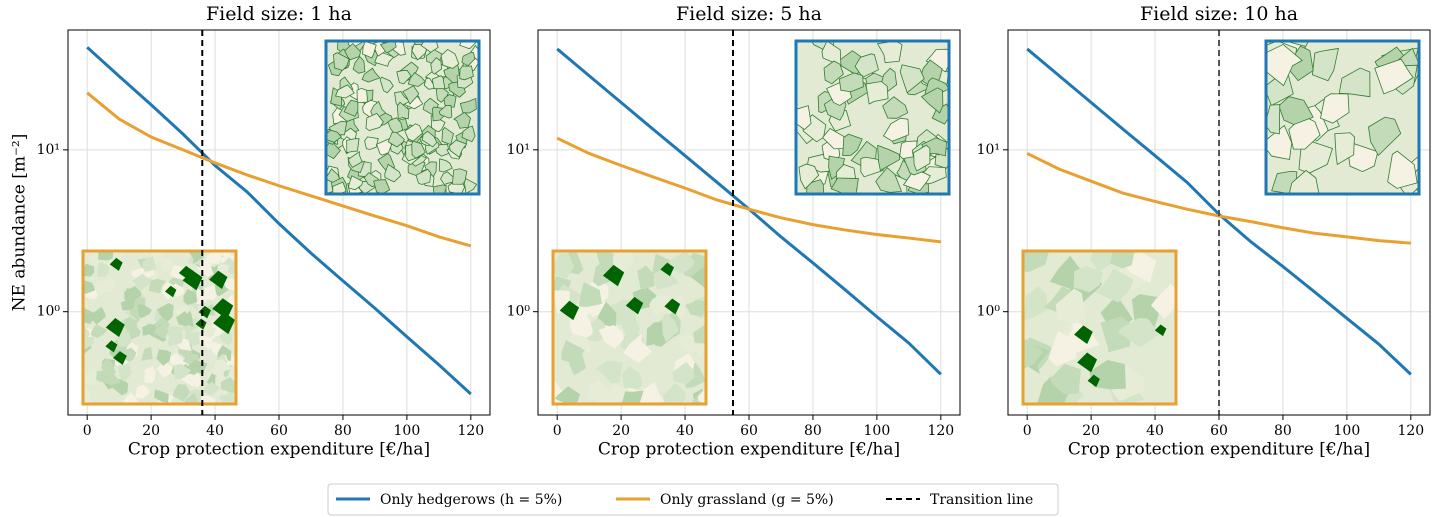 This screenshot has height=517, width=1447. What do you see at coordinates (1219, 450) in the screenshot?
I see `x-axis-label: Crop protection expenditure [€/ha]` at bounding box center [1219, 450].